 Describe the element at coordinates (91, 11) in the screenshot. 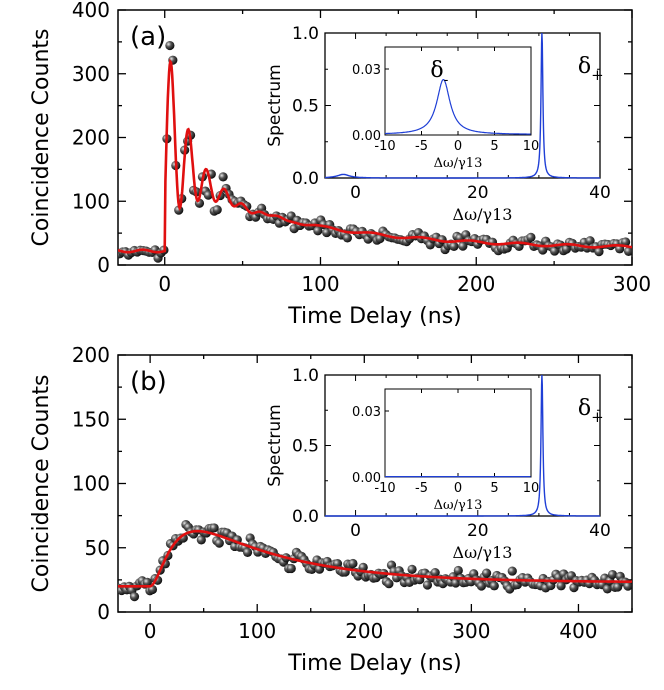

I see `panel-a-y-tick-label: 400` at that location.